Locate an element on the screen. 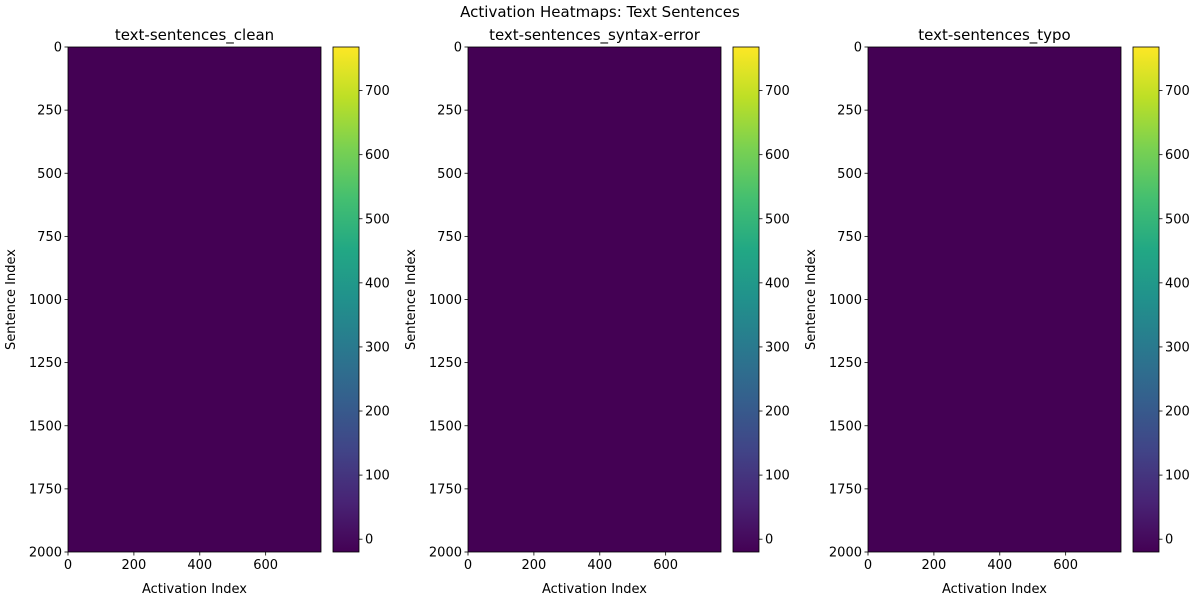  panel-title: text-sentences_syntax-error is located at coordinates (595, 35).